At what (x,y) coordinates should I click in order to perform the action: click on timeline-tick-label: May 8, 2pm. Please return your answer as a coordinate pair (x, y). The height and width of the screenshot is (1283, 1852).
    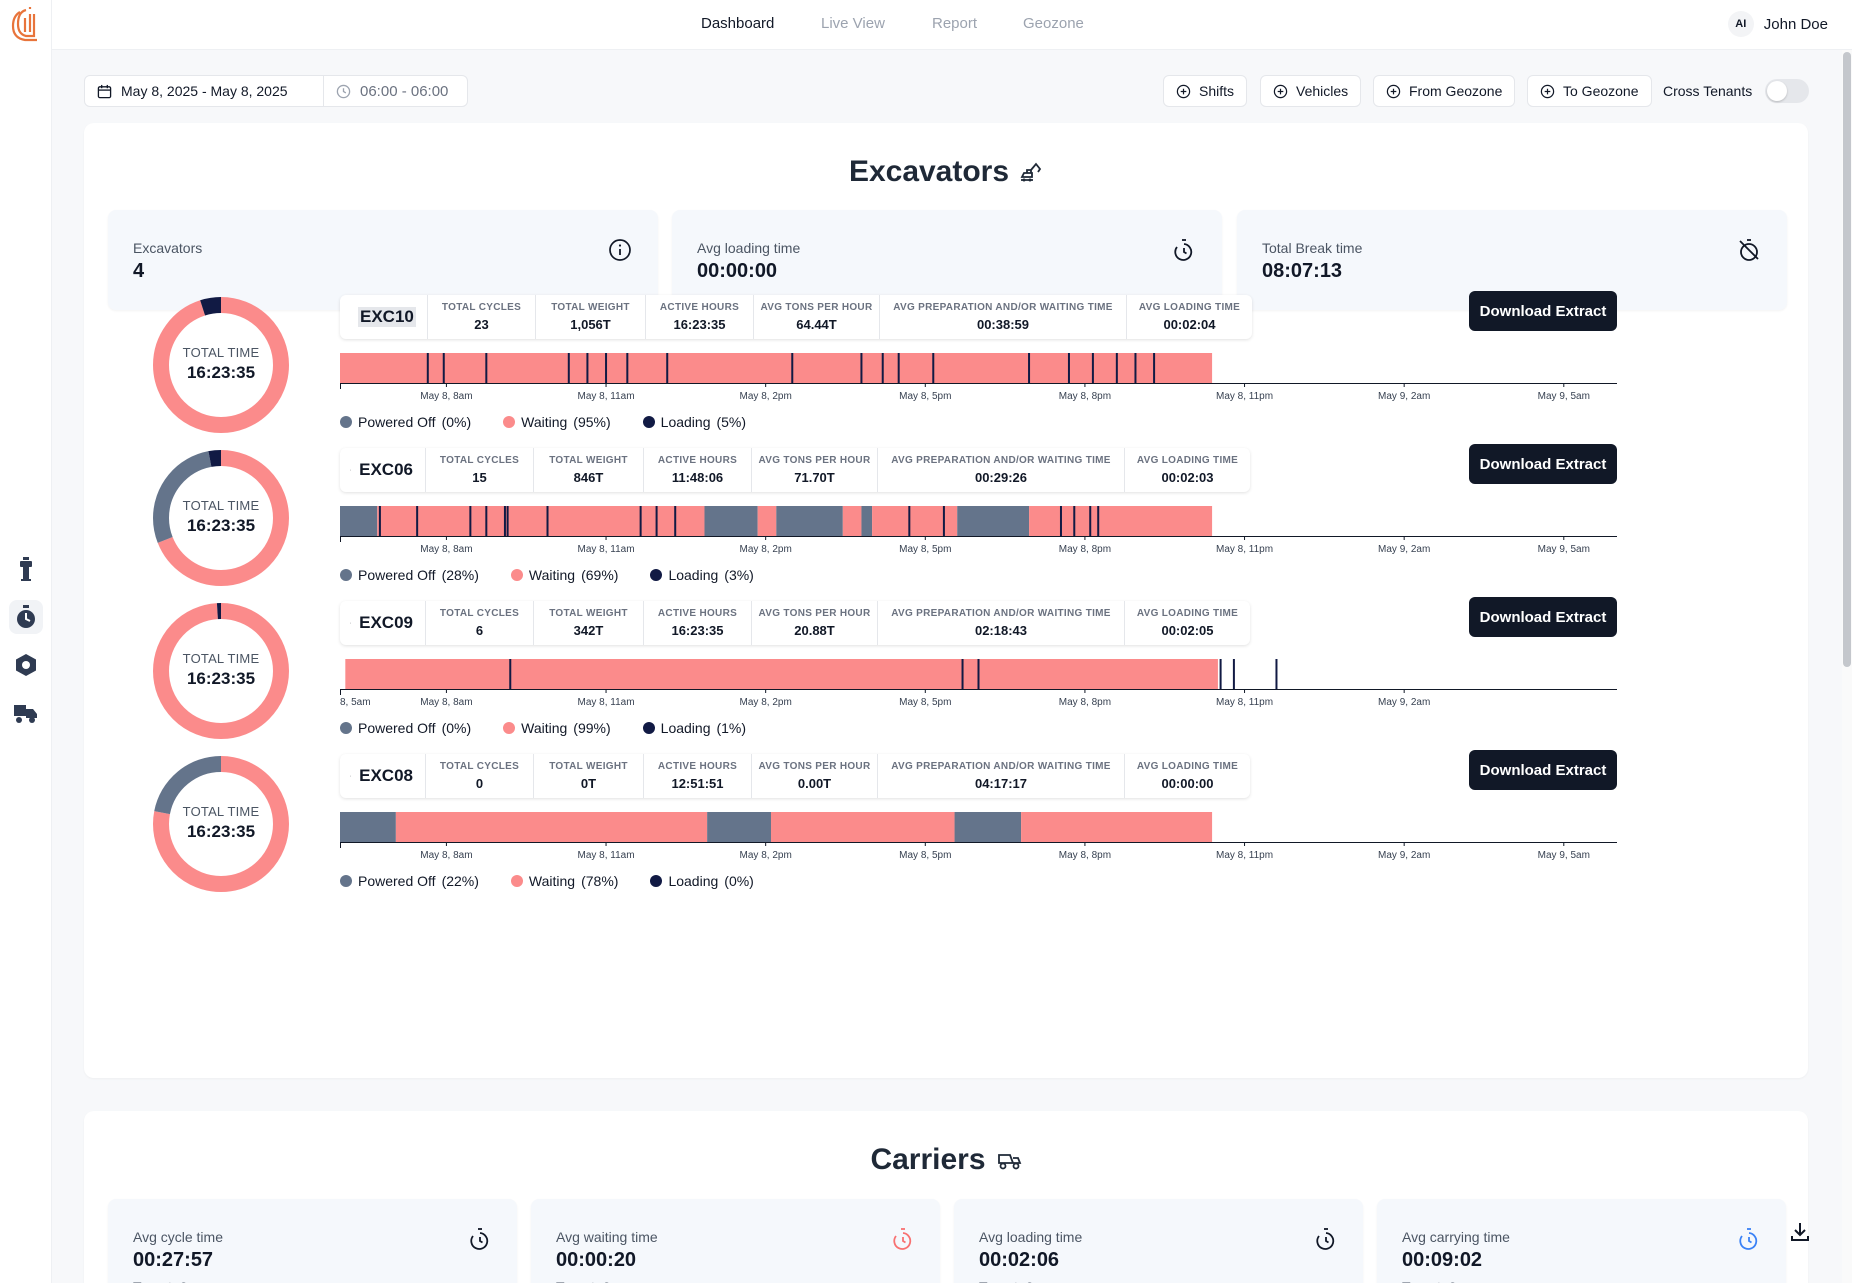
    Looking at the image, I should click on (766, 702).